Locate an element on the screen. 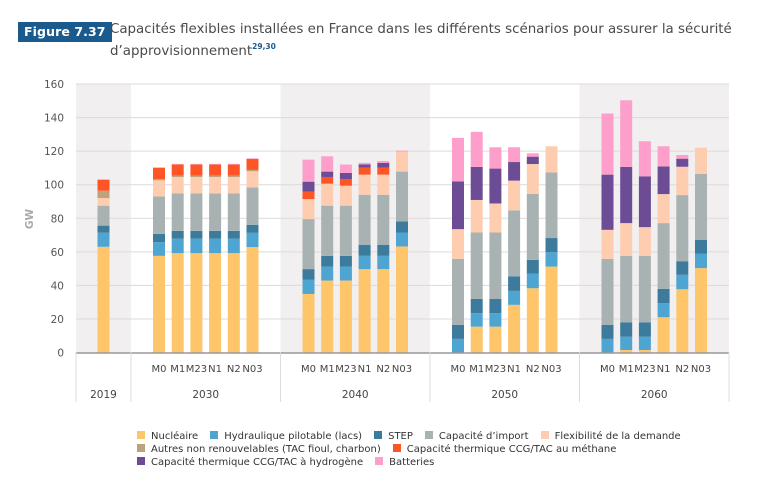  legend-label: Capacité thermique CCG/TAC à hydrogène is located at coordinates (257, 462).